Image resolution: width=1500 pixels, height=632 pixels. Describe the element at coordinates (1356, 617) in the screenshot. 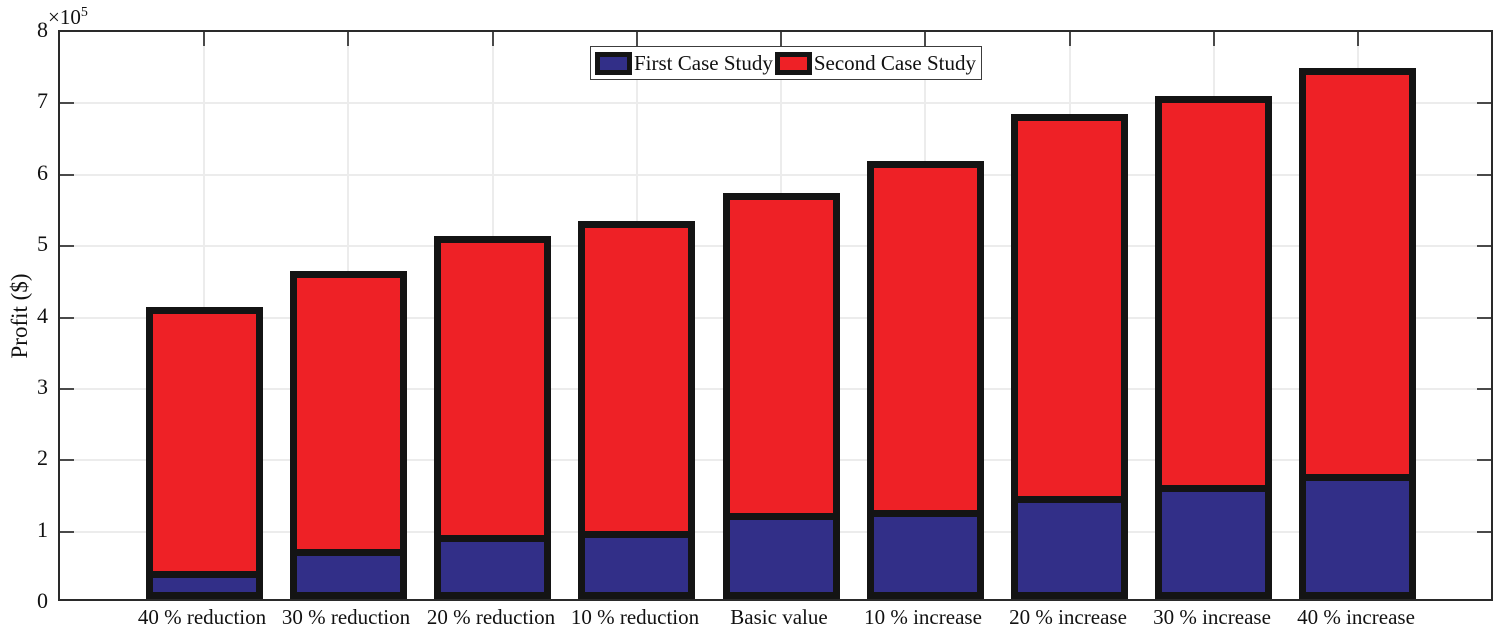

I see `x-tick-label: 40 % increase` at that location.